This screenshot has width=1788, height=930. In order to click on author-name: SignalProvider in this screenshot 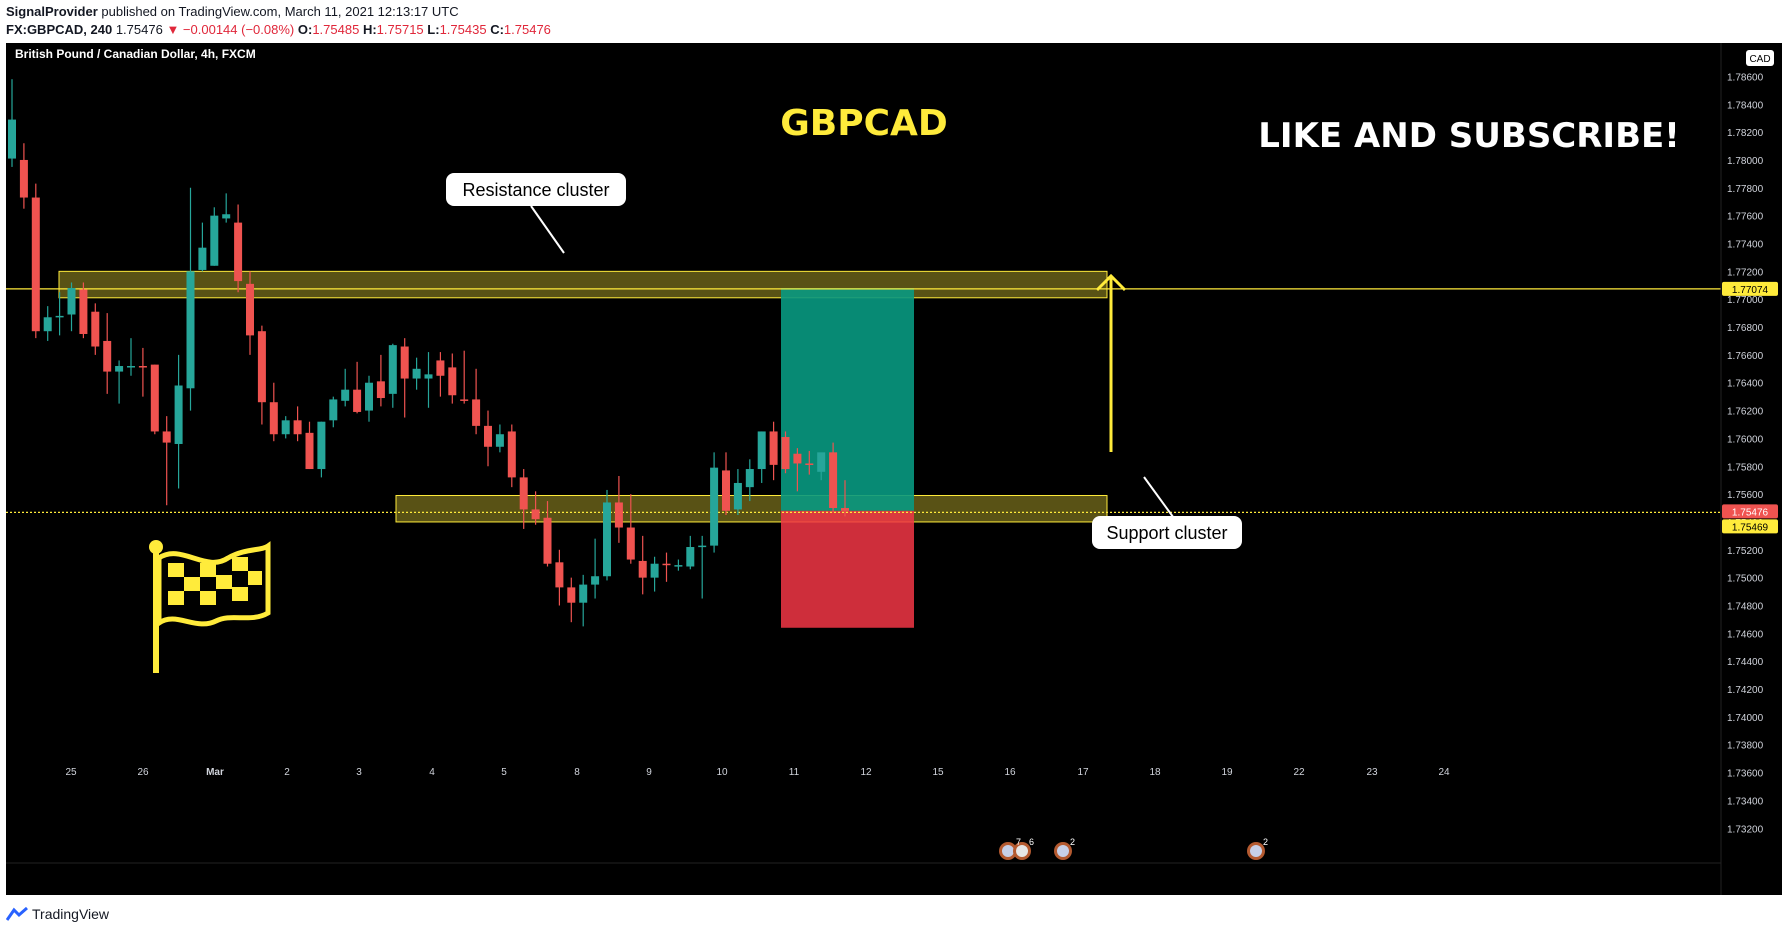, I will do `click(52, 11)`.